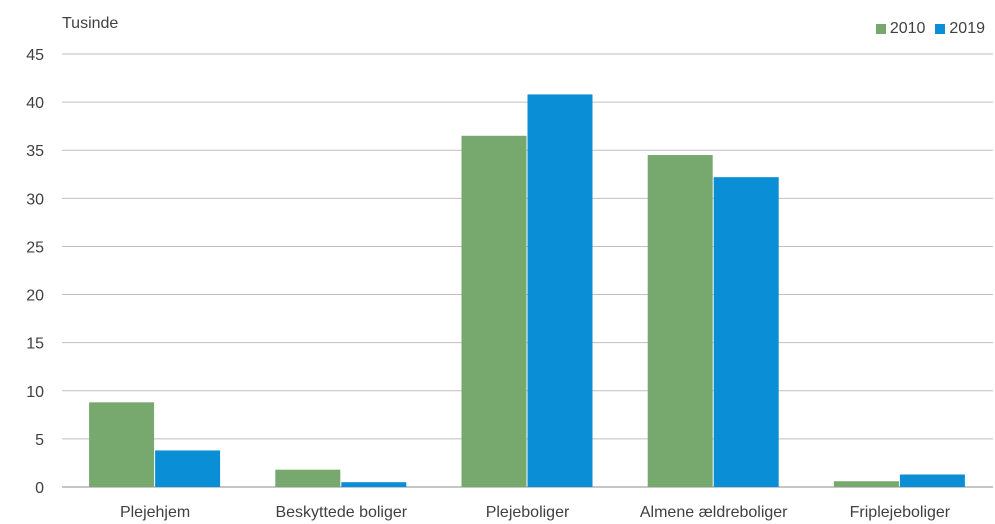 The width and height of the screenshot is (995, 524). Describe the element at coordinates (35, 272) in the screenshot. I see `y-axis-ticks: 0 5 10 15 20 25 30 35 40 45` at that location.